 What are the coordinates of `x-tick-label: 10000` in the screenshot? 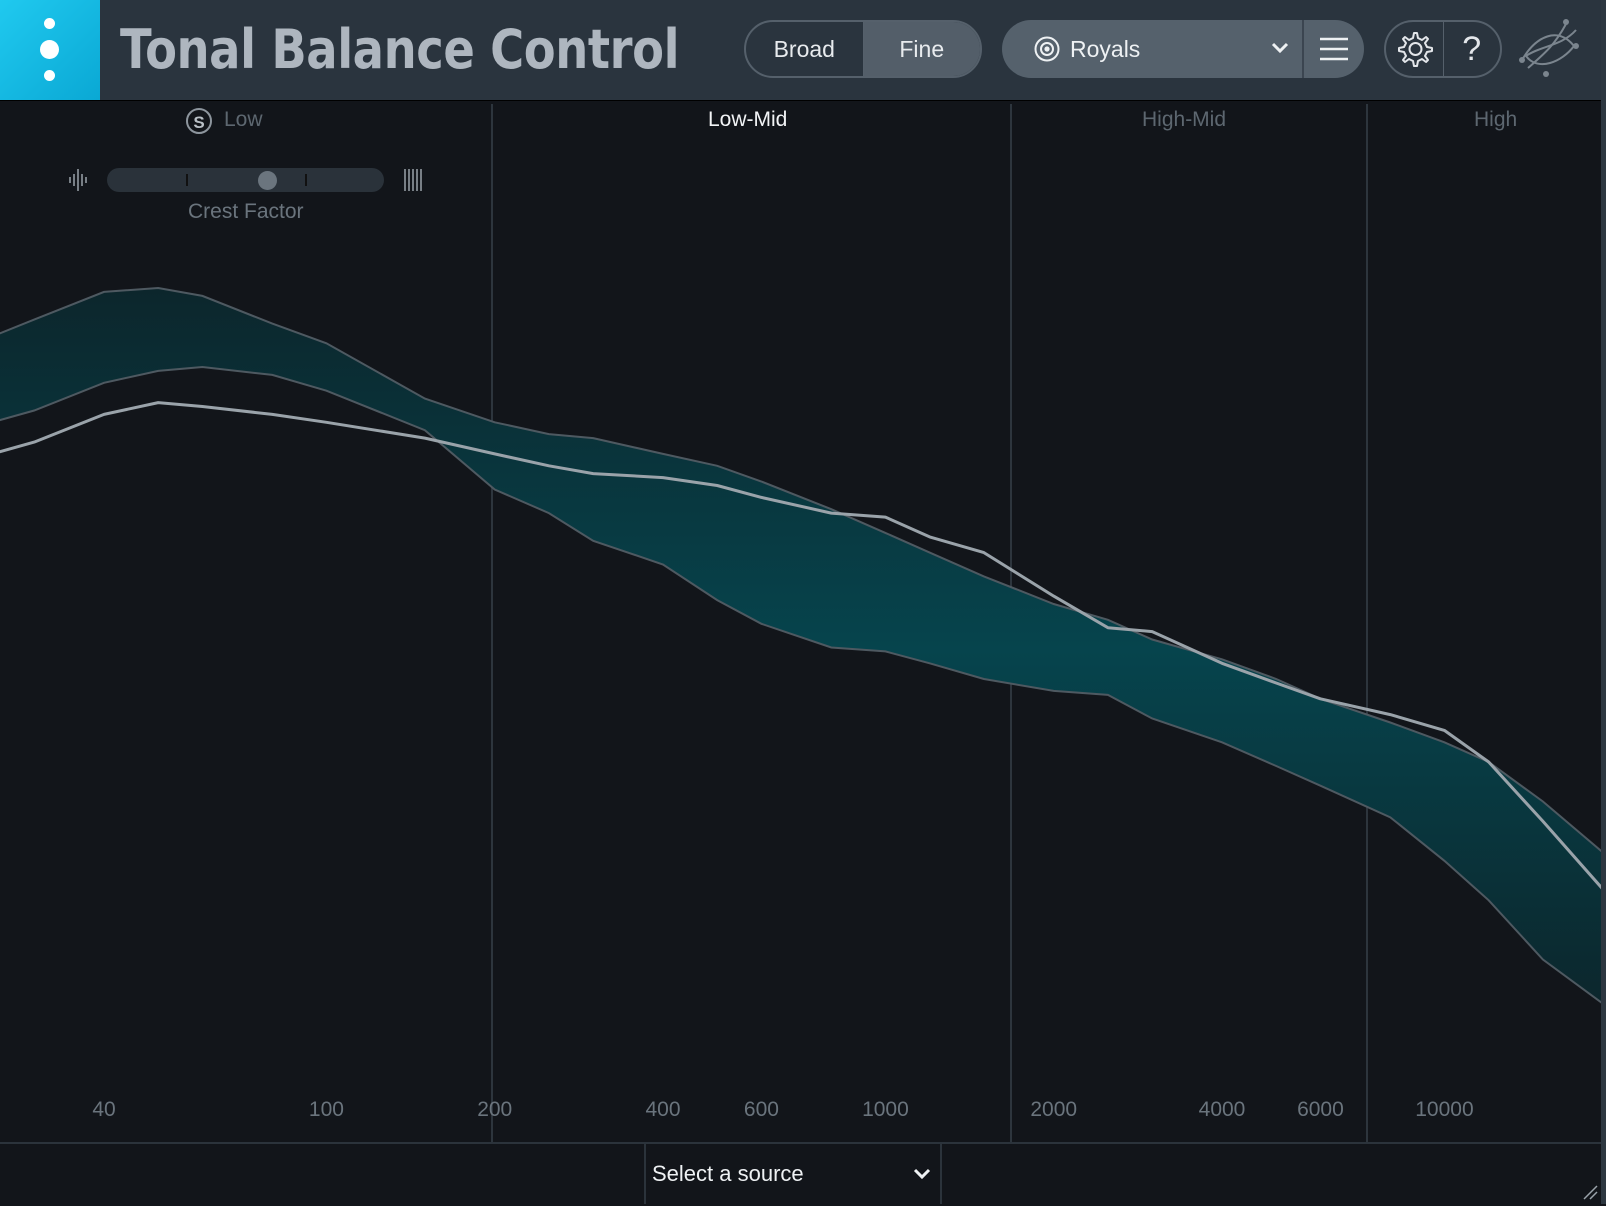 It's located at (1444, 1109).